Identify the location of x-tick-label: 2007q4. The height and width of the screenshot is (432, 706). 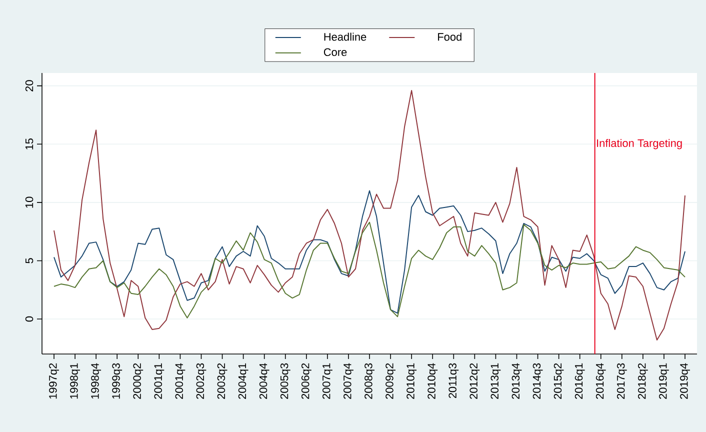
(349, 381).